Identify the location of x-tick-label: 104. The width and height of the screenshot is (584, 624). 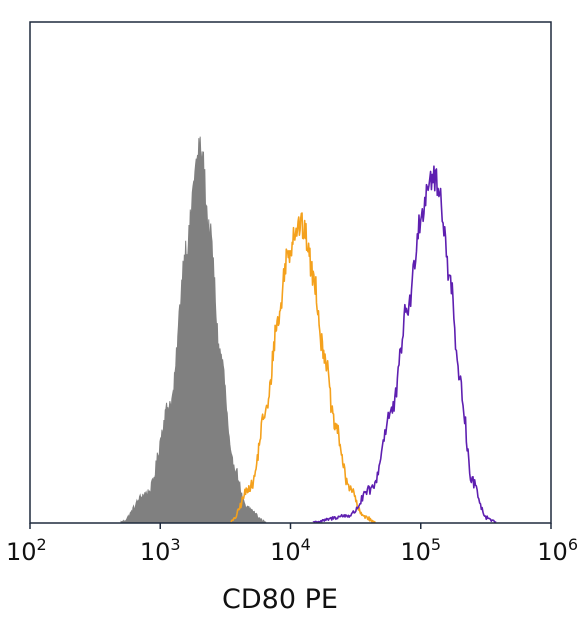
(290, 550).